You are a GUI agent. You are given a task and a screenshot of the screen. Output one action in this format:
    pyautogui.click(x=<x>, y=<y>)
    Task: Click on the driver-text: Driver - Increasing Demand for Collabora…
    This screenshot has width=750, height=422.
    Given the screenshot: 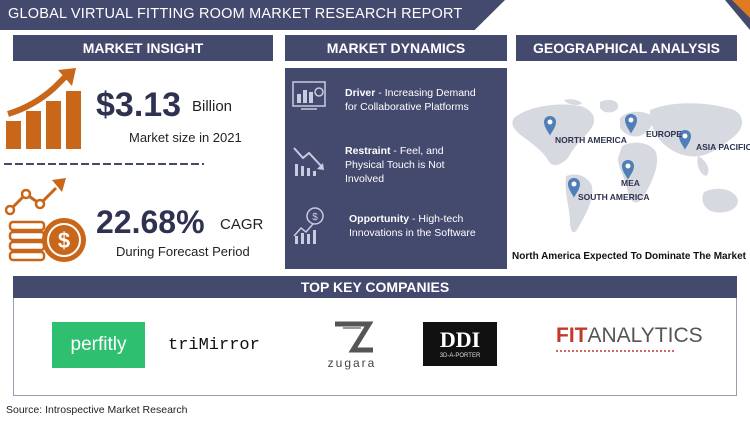 What is the action you would take?
    pyautogui.click(x=410, y=100)
    